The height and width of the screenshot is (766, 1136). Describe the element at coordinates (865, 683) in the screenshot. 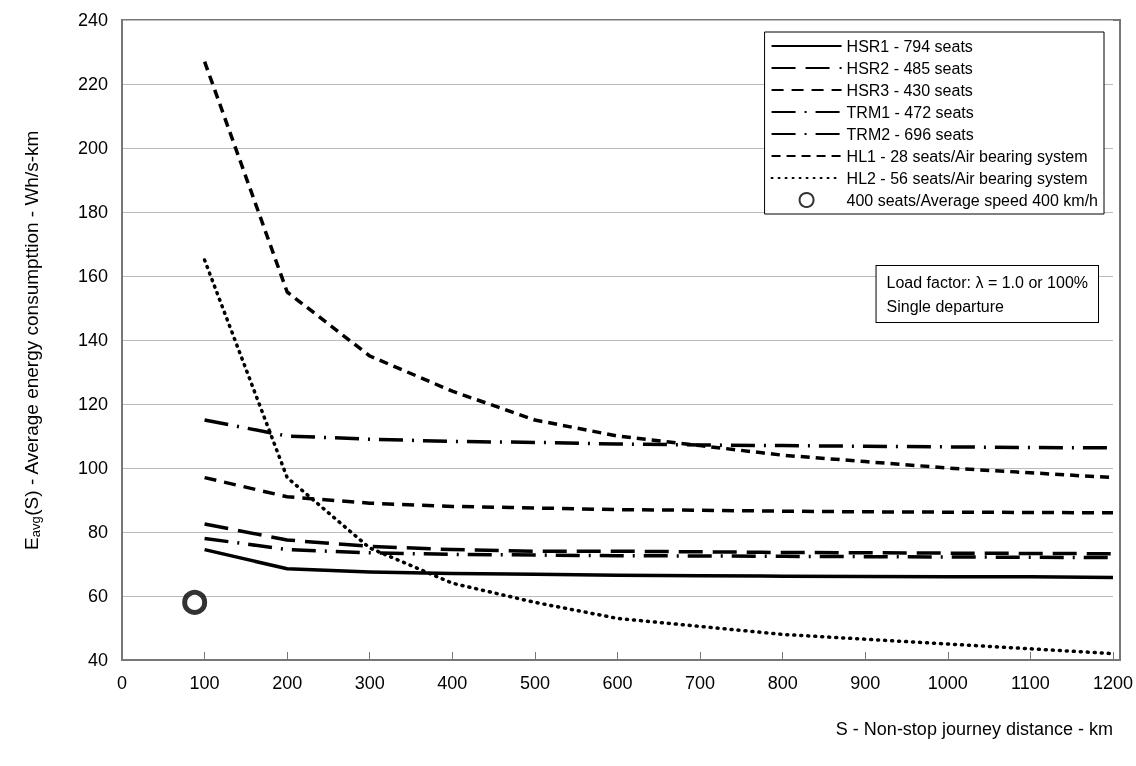

I see `x-tick-label: 900` at that location.